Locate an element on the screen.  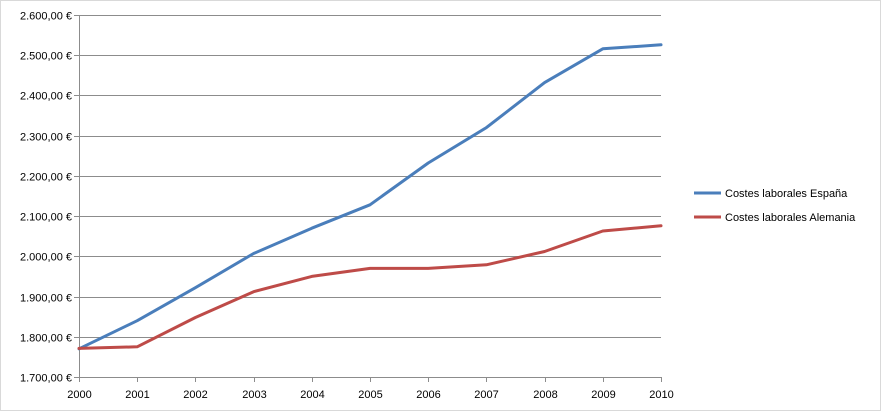
x-axis-tick-label: 2009 is located at coordinates (603, 395).